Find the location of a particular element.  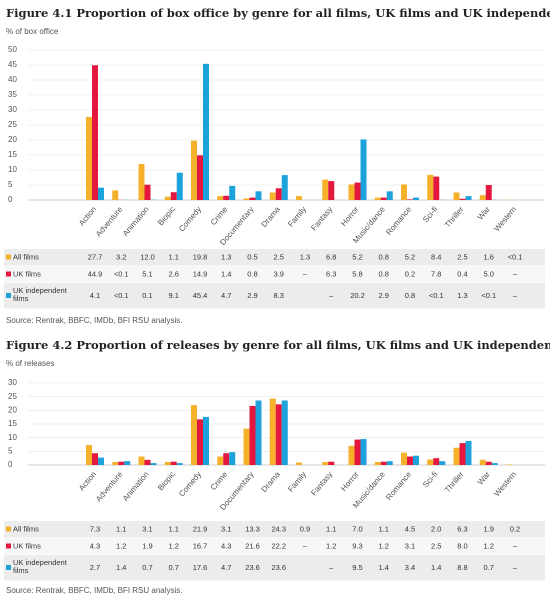

legend-label-box: UK independent films is located at coordinates (40, 295).